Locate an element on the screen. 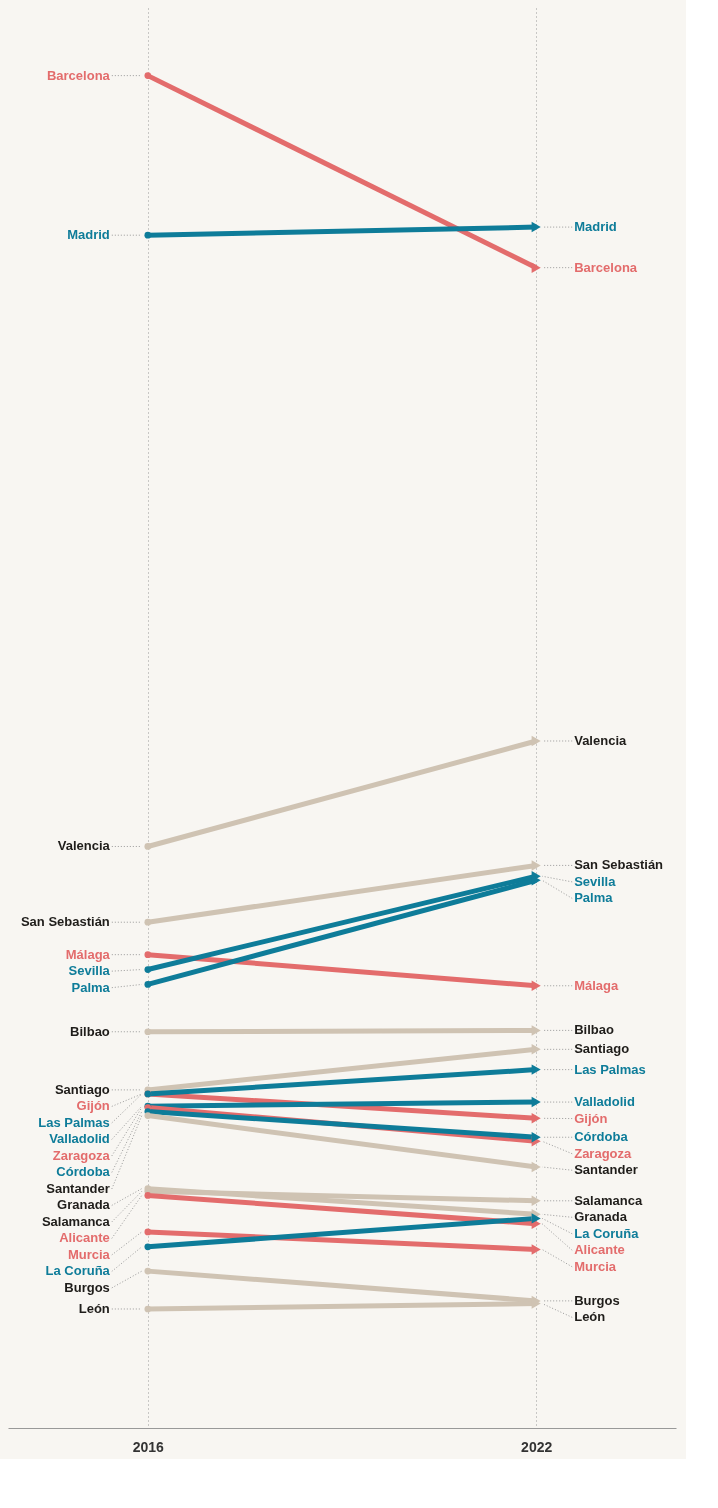  x-tick-label: 2022 is located at coordinates (537, 1446).